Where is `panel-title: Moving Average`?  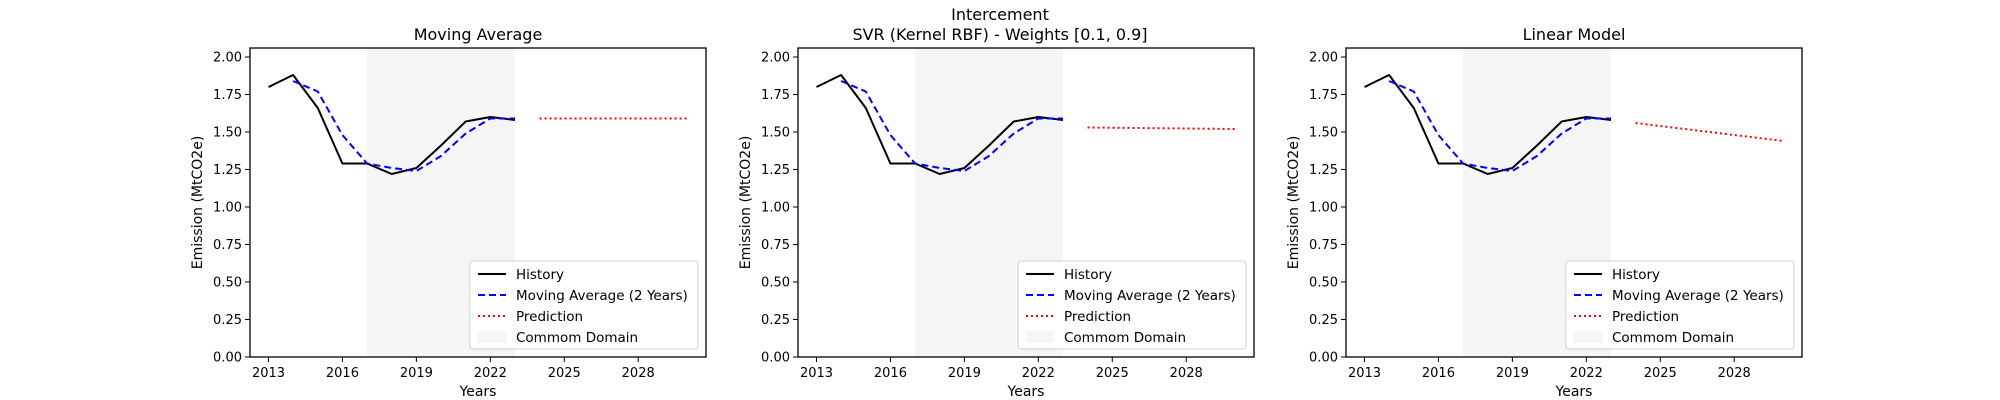
panel-title: Moving Average is located at coordinates (478, 34).